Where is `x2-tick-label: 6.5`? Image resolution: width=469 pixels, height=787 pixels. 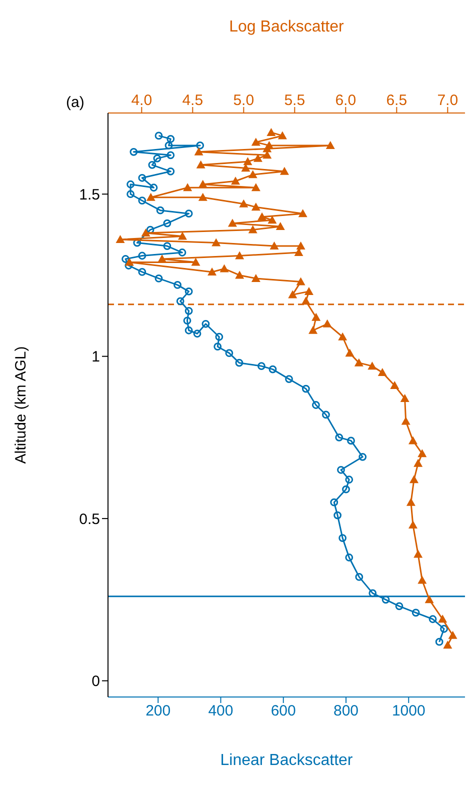
x2-tick-label: 6.5 is located at coordinates (397, 100).